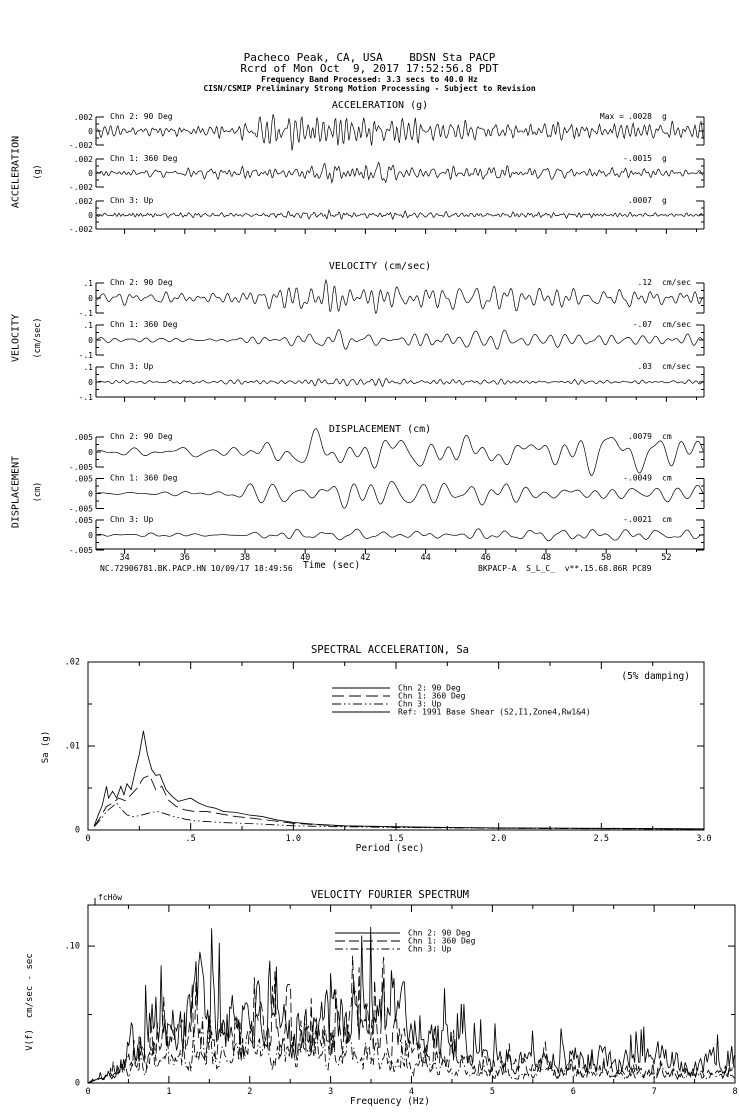 This screenshot has height=1115, width=739. What do you see at coordinates (87, 1092) in the screenshot?
I see `fourier-xtick-label: 0` at bounding box center [87, 1092].